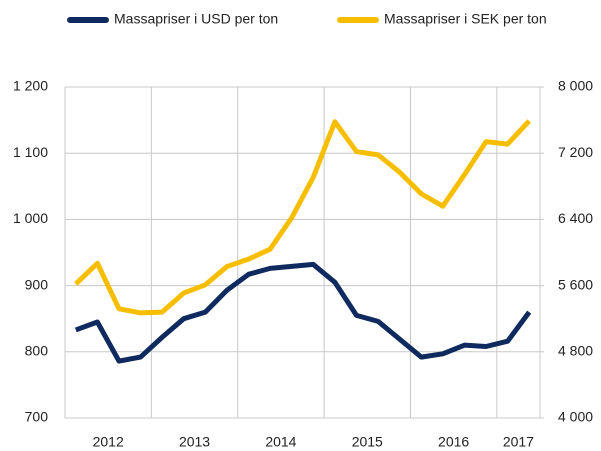  What do you see at coordinates (465, 19) in the screenshot?
I see `legend-label: Massapriser i SEK per ton` at bounding box center [465, 19].